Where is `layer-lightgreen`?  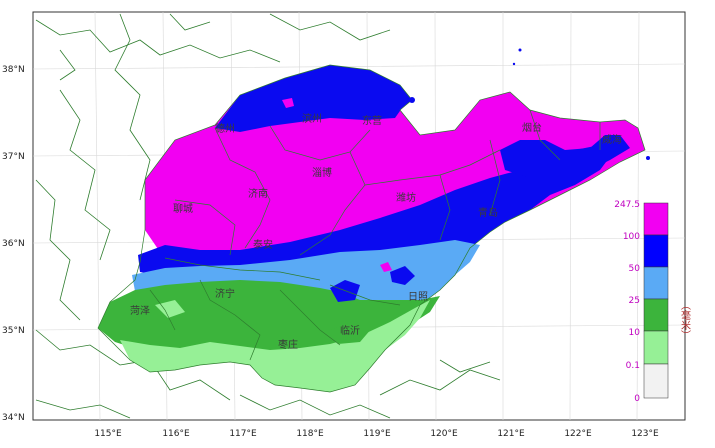
layer-lightgreen is located at coordinates (275, 346).